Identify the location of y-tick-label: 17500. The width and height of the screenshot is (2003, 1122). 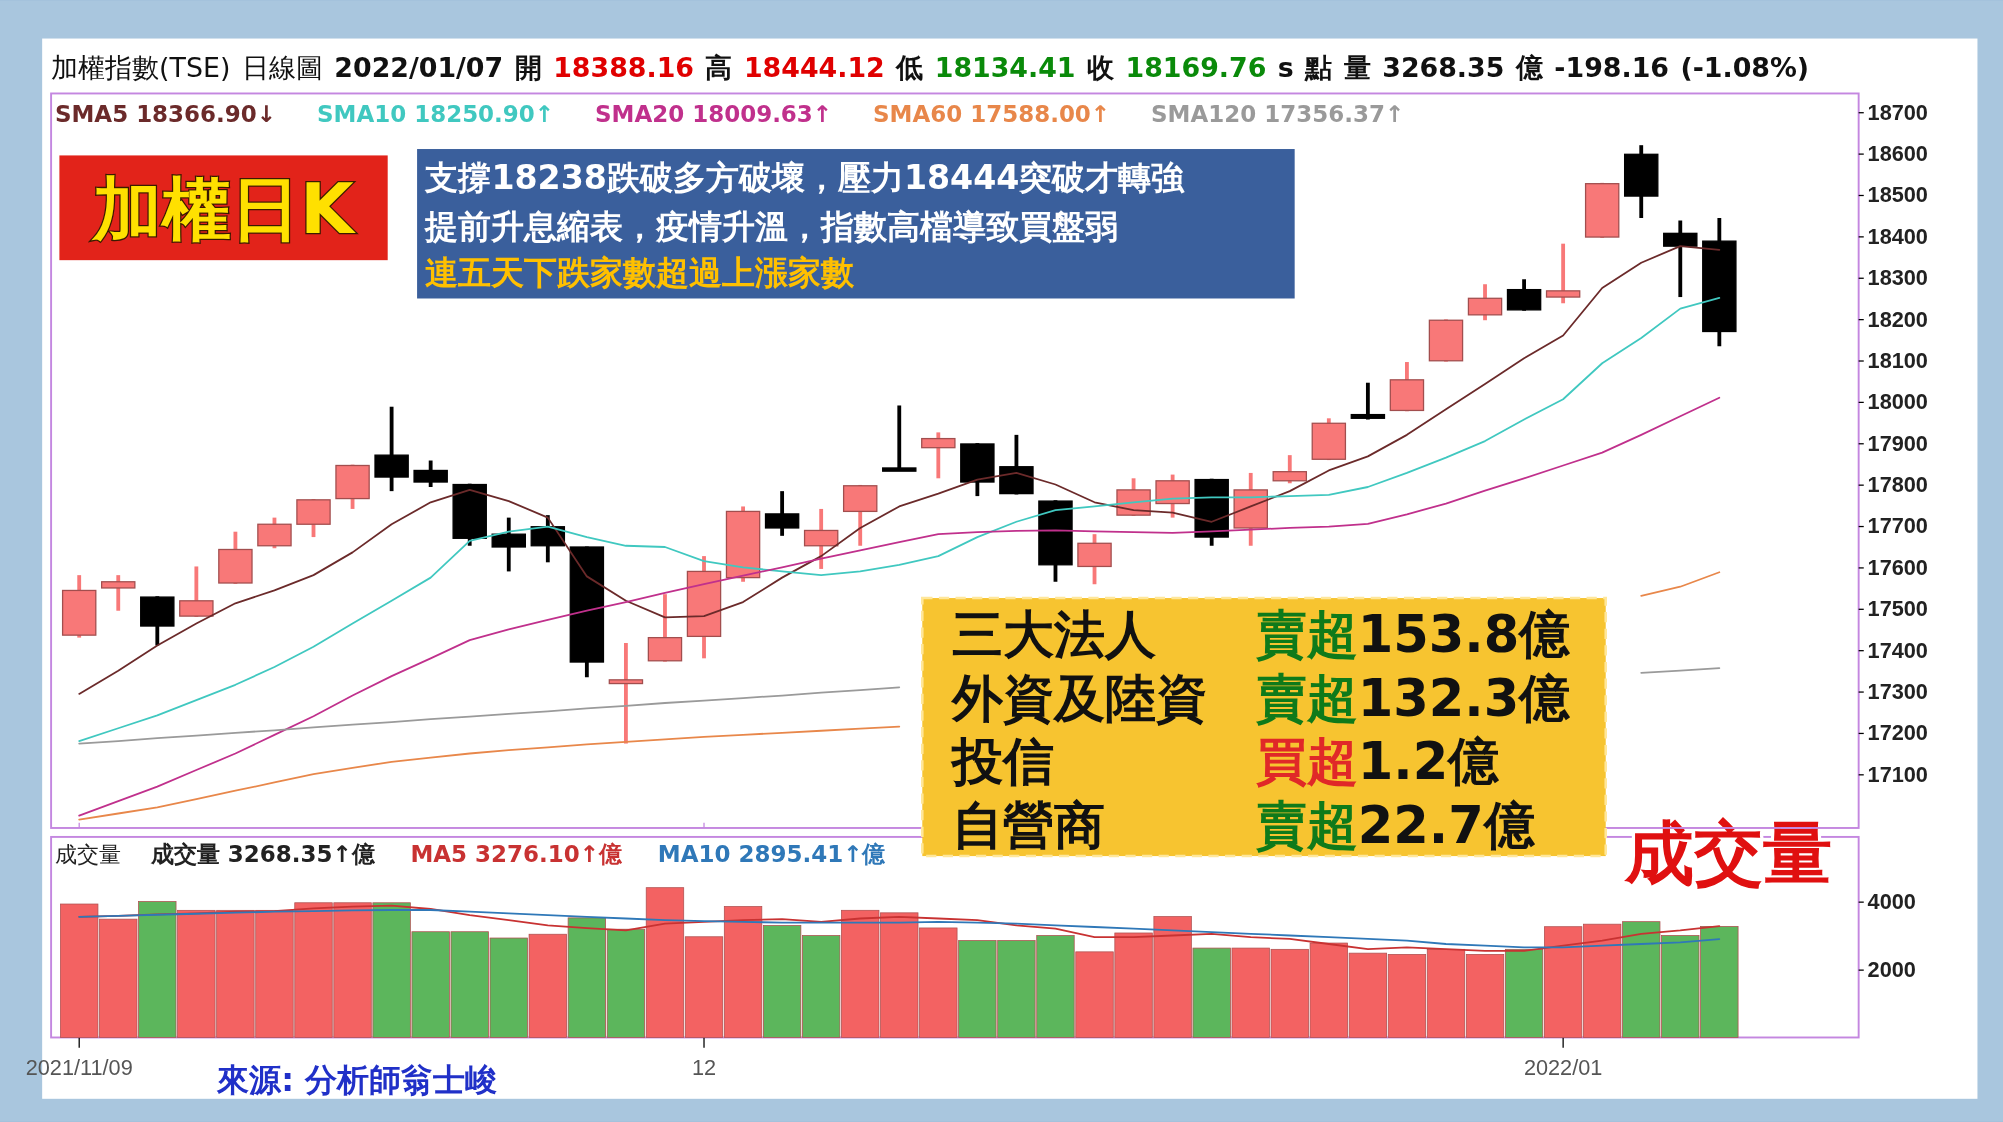
(1897, 609).